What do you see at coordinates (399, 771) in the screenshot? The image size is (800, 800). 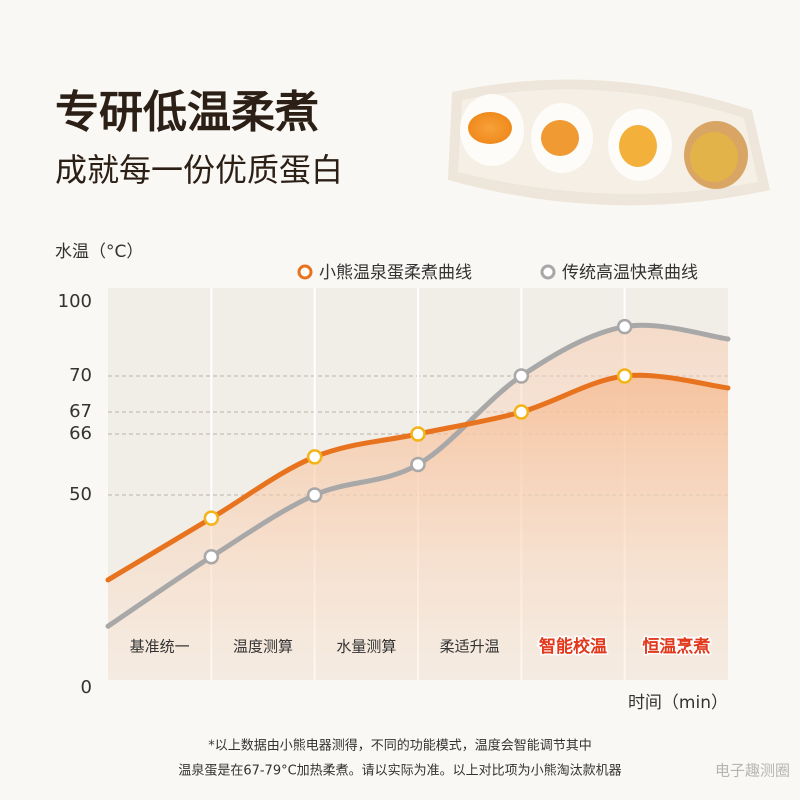 I see `footnote: 温泉蛋是在67-79°C加热柔煮。请以实际为准。以上对比项为小熊淘汰款机器` at bounding box center [399, 771].